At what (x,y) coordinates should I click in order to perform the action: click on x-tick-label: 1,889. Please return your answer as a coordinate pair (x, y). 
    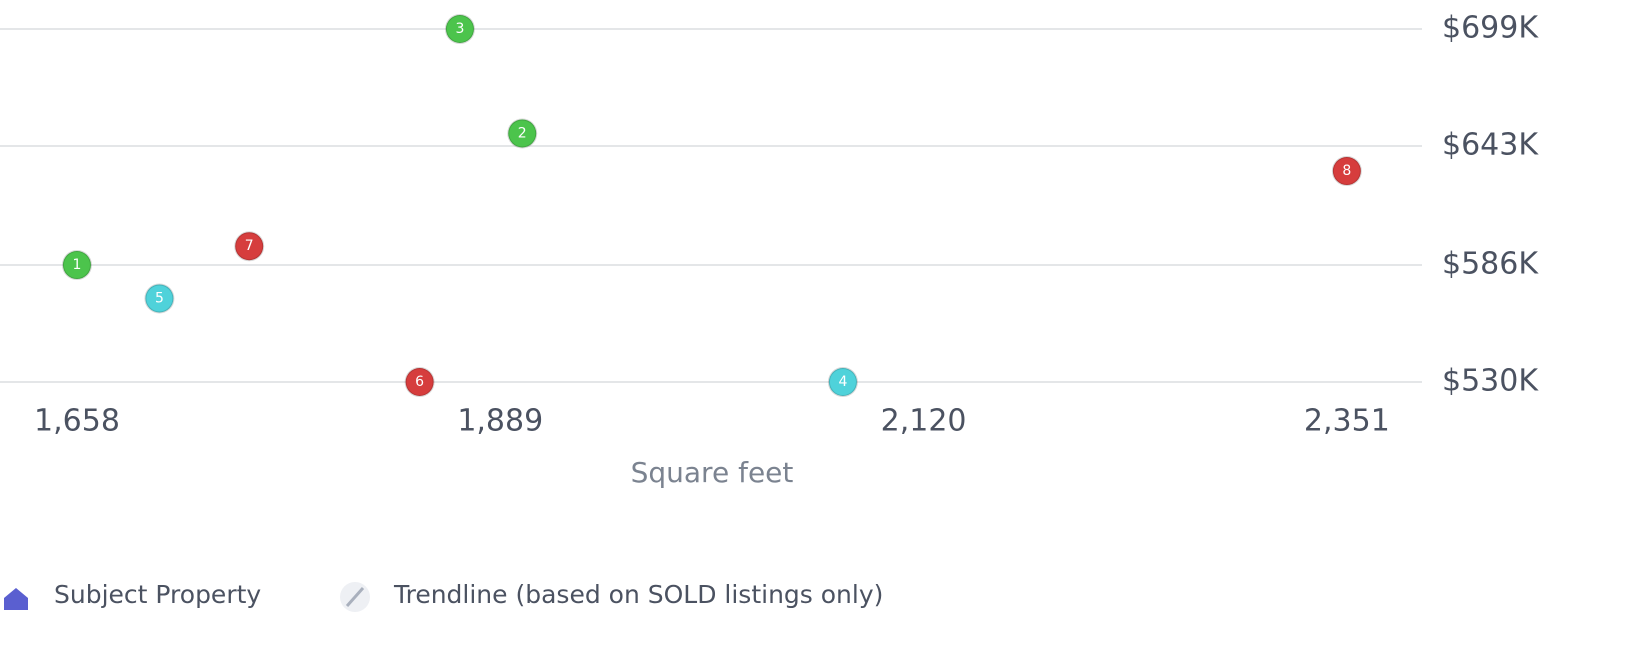
    Looking at the image, I should click on (500, 421).